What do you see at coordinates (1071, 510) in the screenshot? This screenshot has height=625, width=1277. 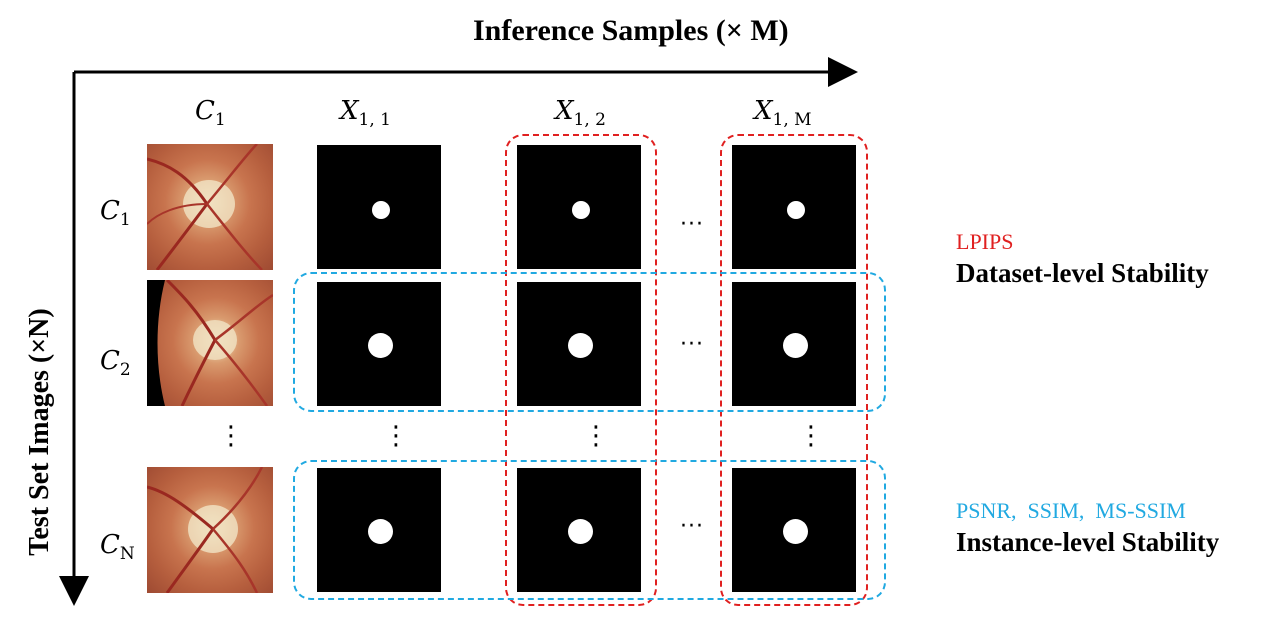 I see `instance-metric-label: PSNR, SSIM, MS-SSIM` at bounding box center [1071, 510].